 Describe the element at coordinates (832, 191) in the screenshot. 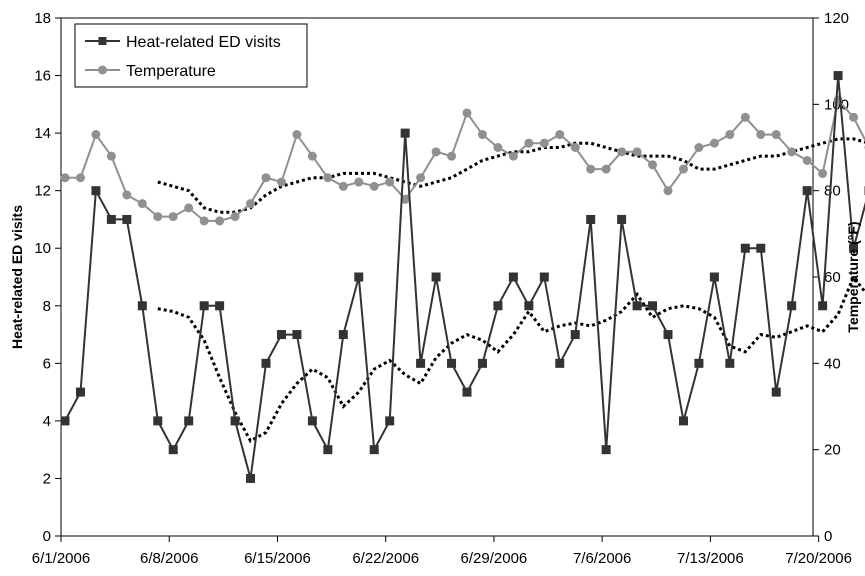

I see `right-tick-label: 80` at that location.